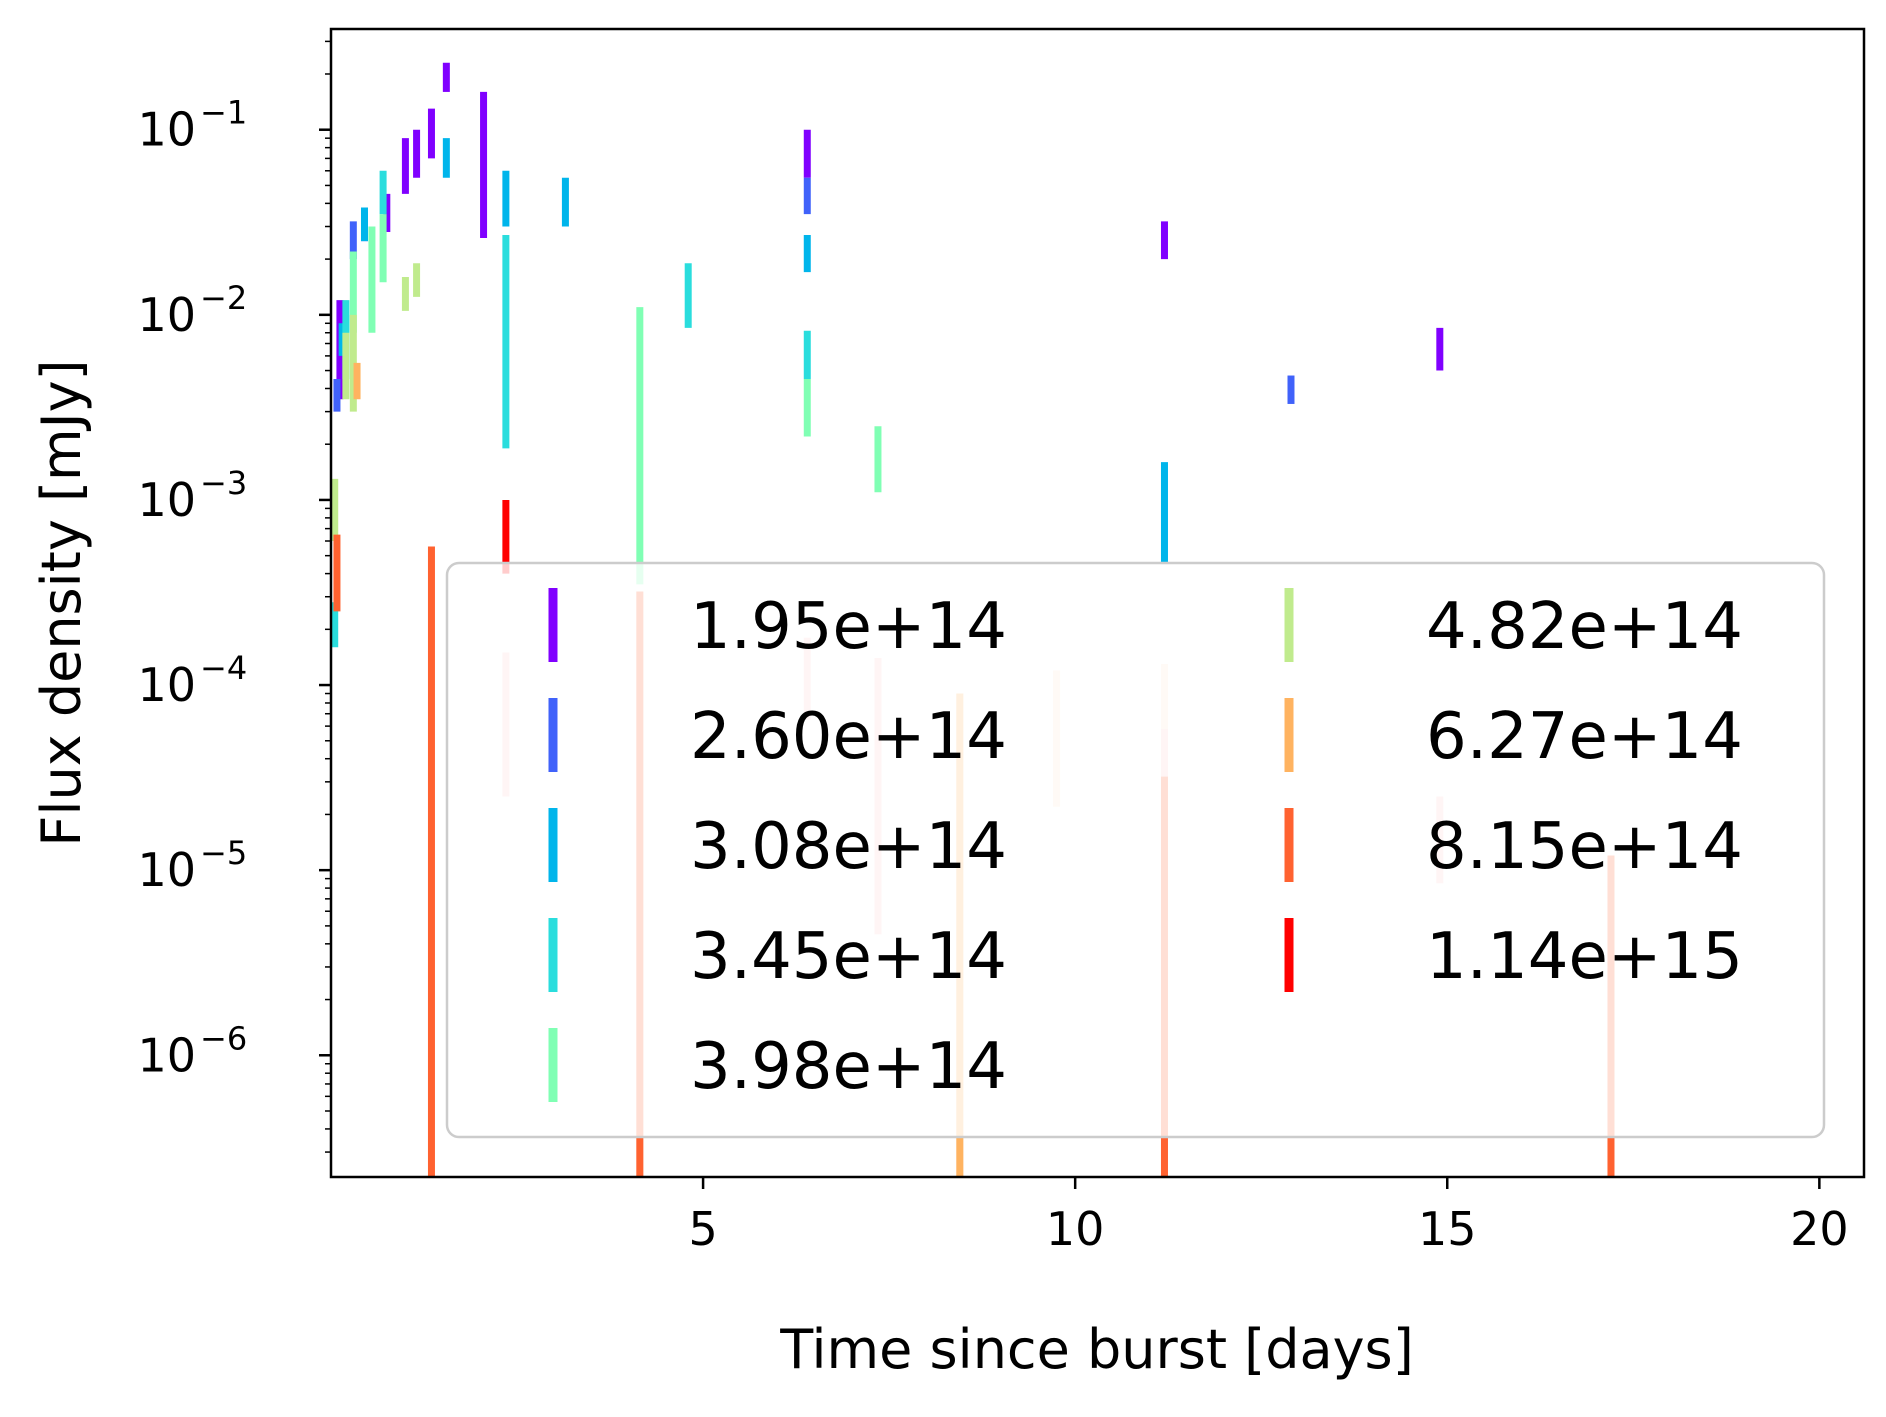  I want to click on y-tick-exponent: −3, so click(223, 483).